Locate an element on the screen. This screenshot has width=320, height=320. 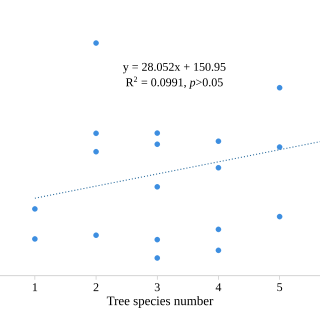
x-tick-label: 4 is located at coordinates (219, 287).